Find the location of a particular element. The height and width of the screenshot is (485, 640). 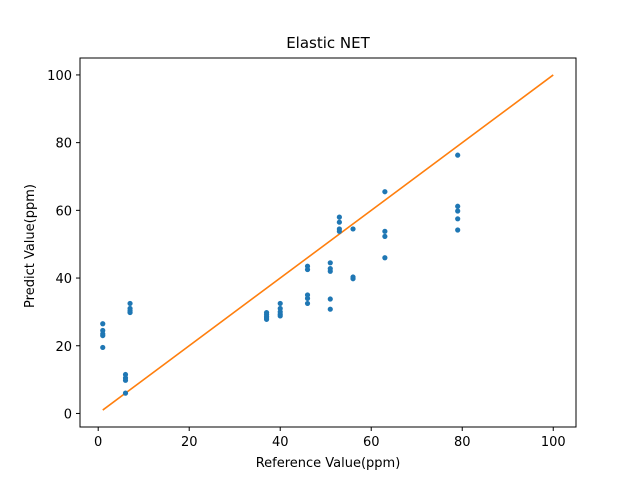

y-tick-label: 0 is located at coordinates (68, 414).